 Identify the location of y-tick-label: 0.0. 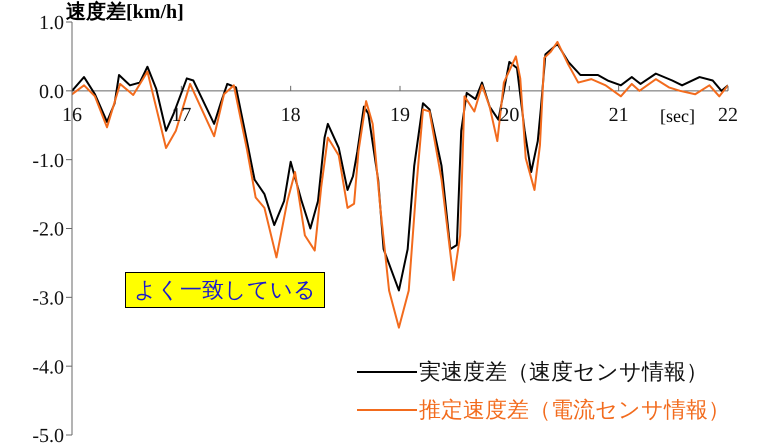
(51, 91).